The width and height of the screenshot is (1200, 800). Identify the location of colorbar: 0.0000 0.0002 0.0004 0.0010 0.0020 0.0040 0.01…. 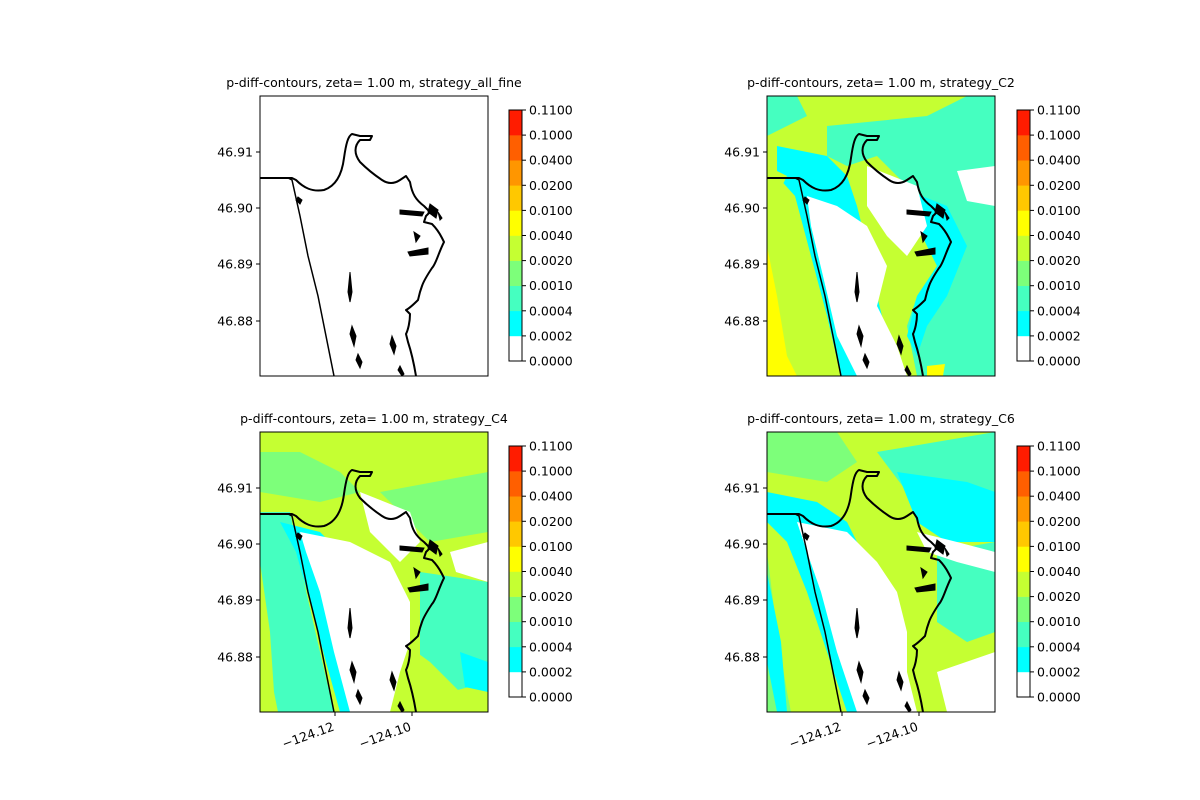
(1048, 572).